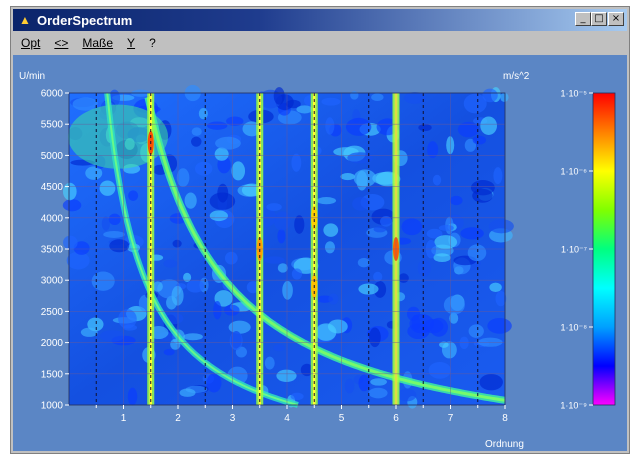 The width and height of the screenshot is (637, 459). I want to click on menu-opt: Opt, so click(31, 43).